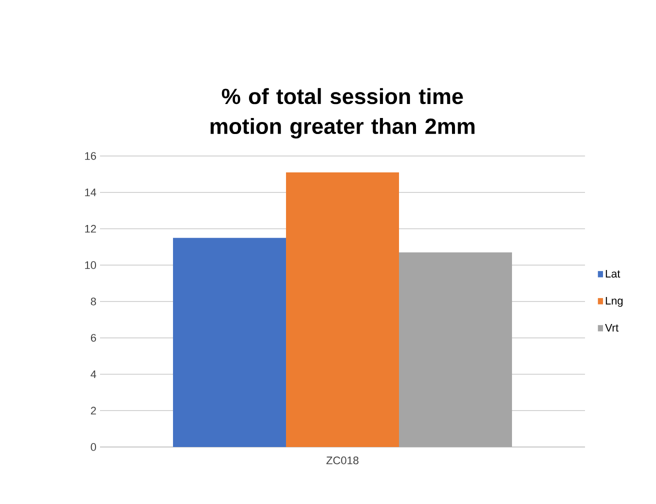 The width and height of the screenshot is (656, 504). I want to click on y-tick-label: 14, so click(90, 192).